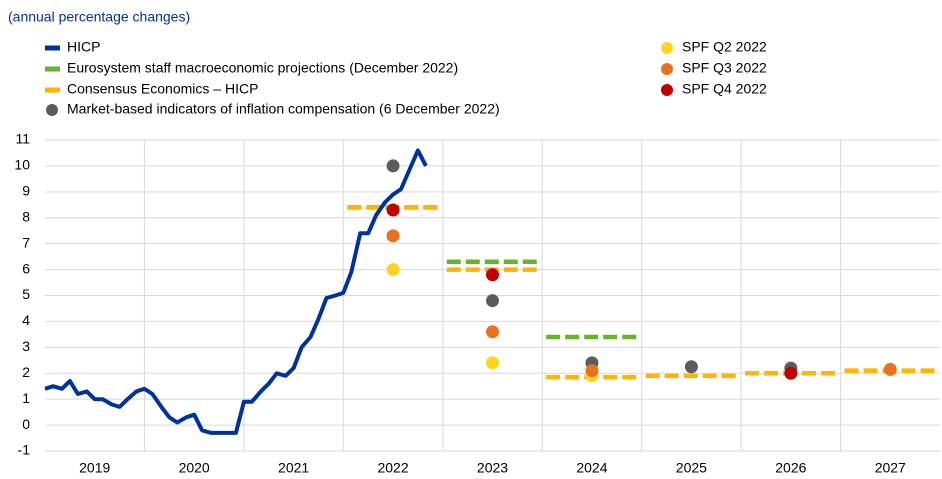 The width and height of the screenshot is (942, 479). I want to click on y-tick-label: 10, so click(22, 165).